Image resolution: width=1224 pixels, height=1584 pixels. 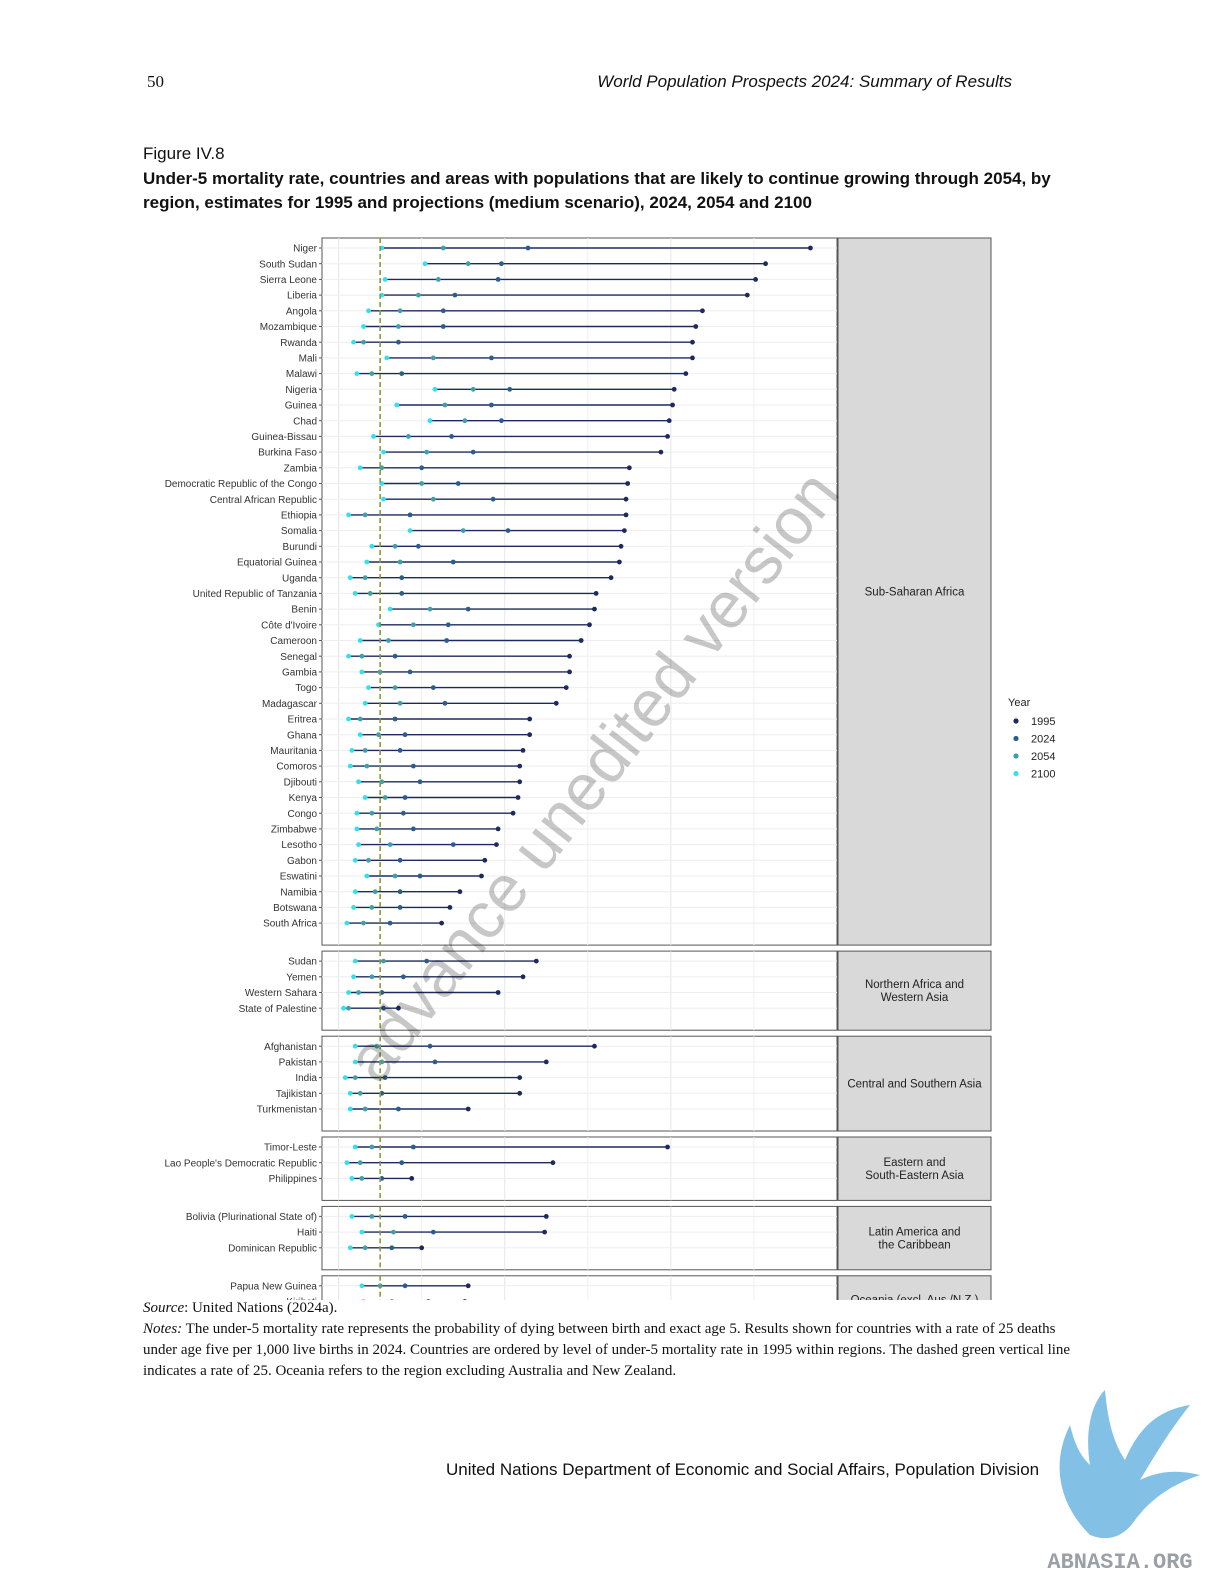 I want to click on abnasia-logo: ABNASIA.ORG, so click(x=1123, y=1482).